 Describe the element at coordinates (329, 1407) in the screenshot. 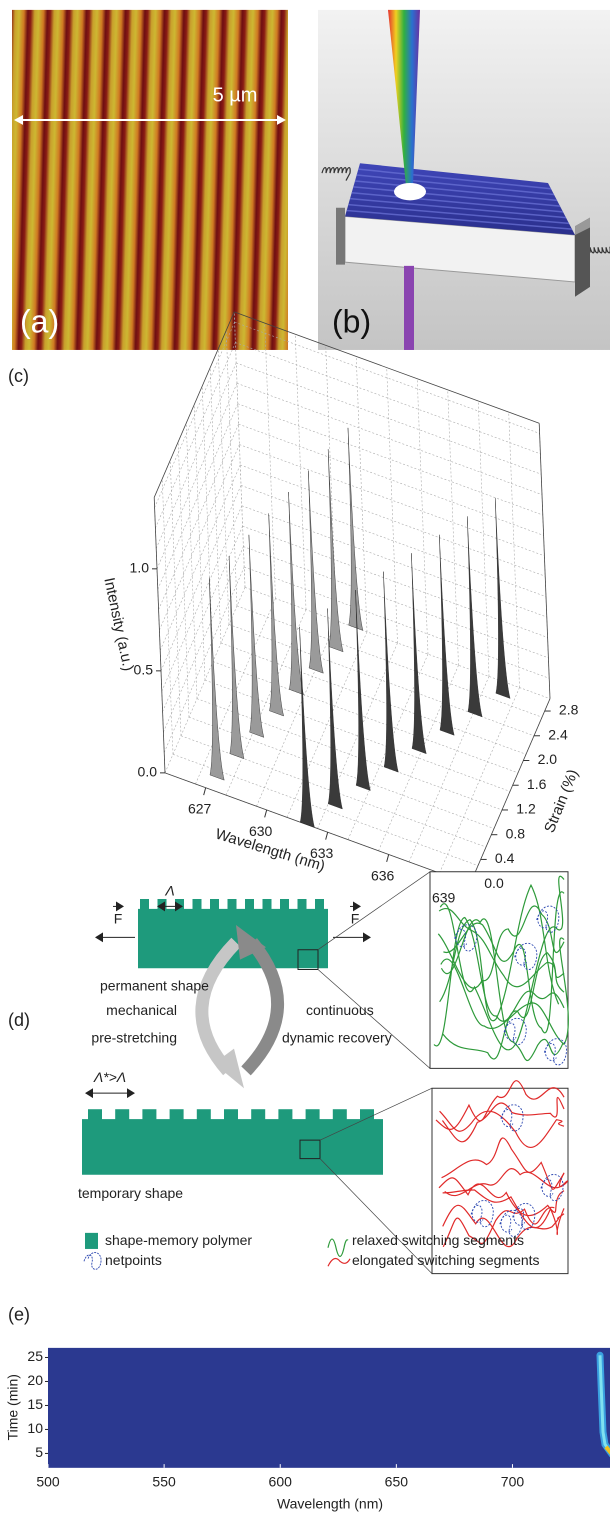

I see `heatmap` at that location.